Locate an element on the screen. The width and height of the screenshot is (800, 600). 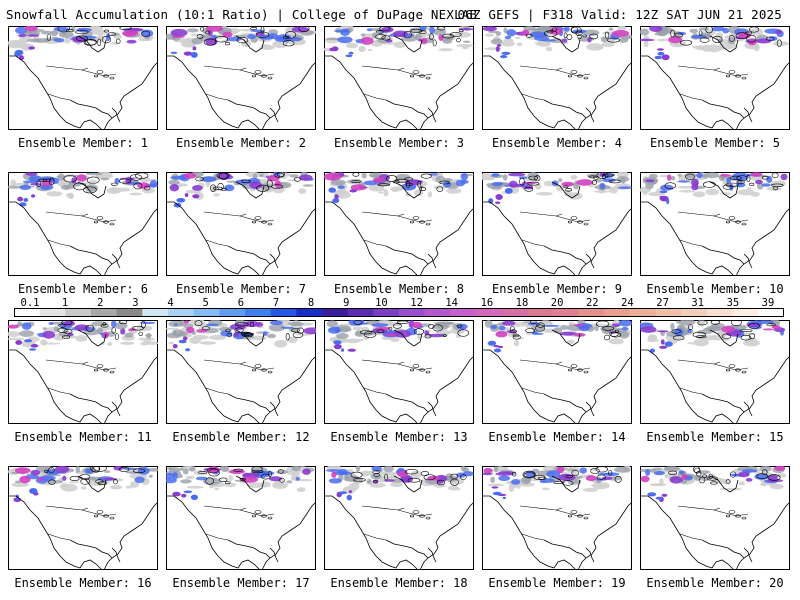
ensemble-member-label: Ensemble Member: 13 is located at coordinates (399, 437).